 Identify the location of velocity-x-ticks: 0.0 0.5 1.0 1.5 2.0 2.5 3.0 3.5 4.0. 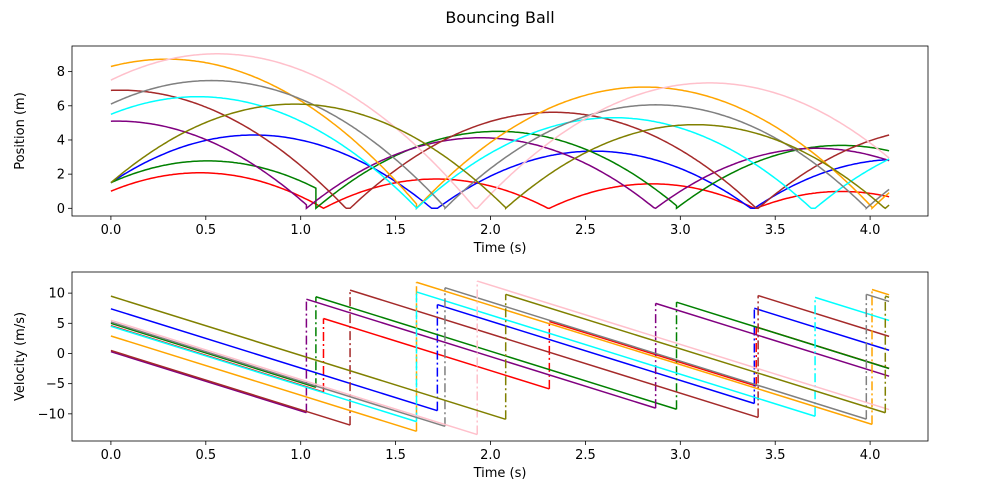
(491, 452).